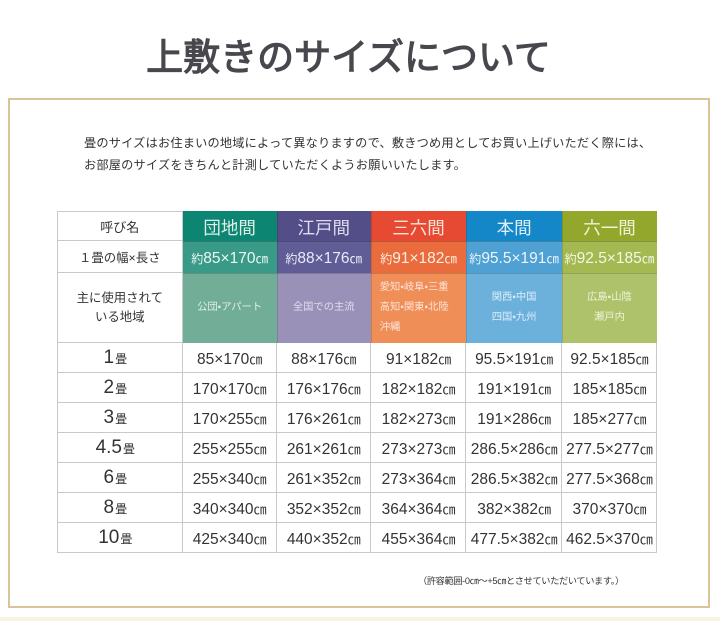  I want to click on region-row-label: 主に使用されて いる地域, so click(120, 308).